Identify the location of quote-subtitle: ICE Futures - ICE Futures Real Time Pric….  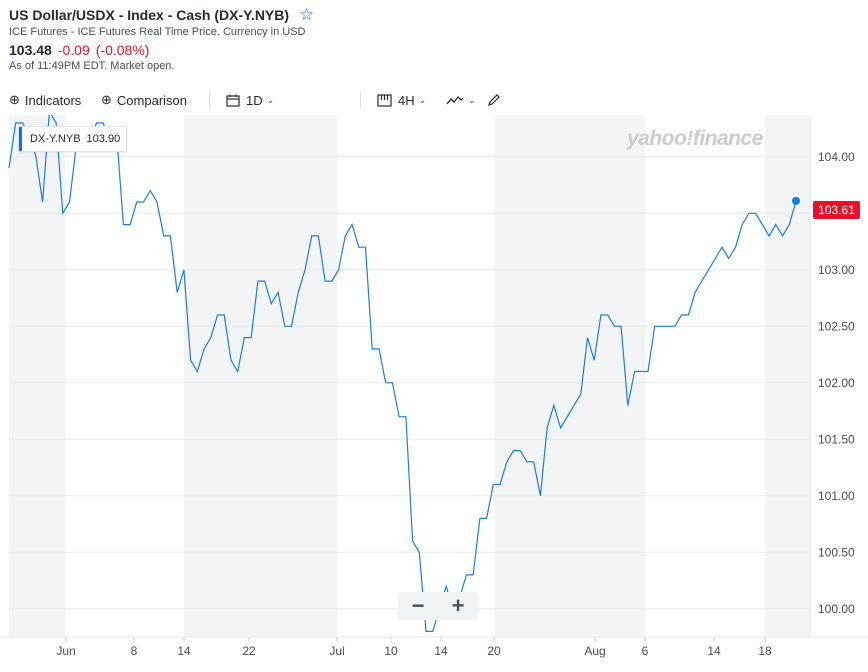
(157, 32).